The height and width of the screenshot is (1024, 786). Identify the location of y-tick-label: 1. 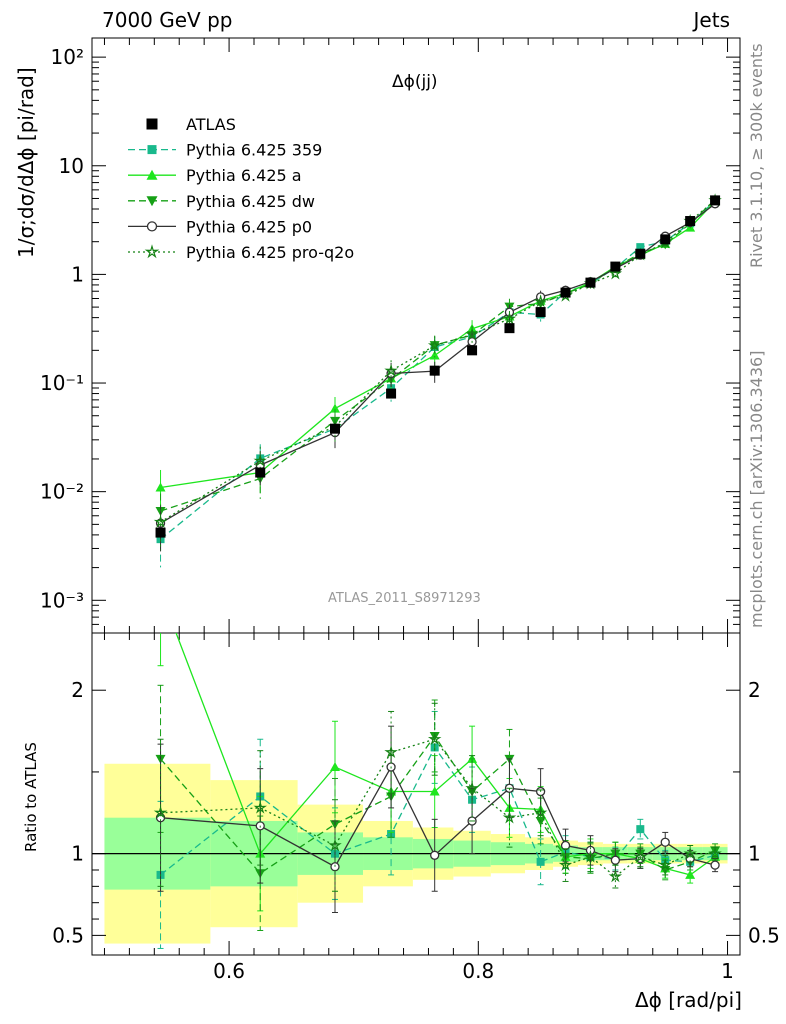
(77, 274).